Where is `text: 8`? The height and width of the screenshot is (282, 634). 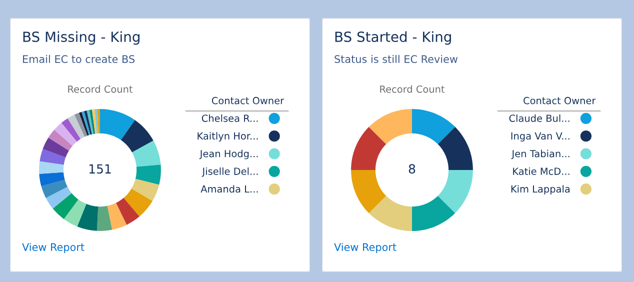
text: 8 is located at coordinates (412, 169).